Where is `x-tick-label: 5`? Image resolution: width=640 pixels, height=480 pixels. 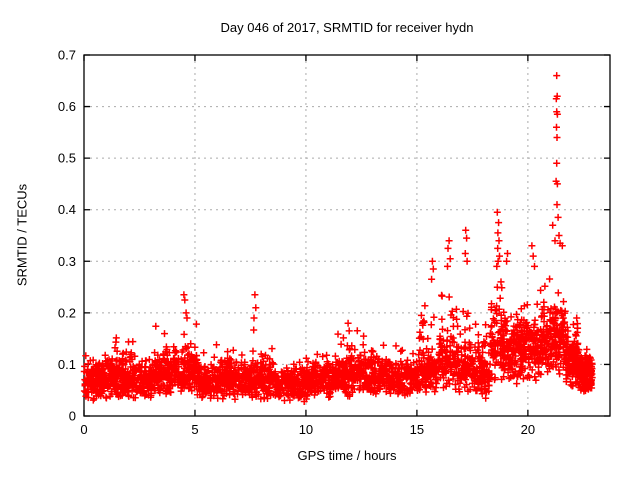 x-tick-label: 5 is located at coordinates (194, 429).